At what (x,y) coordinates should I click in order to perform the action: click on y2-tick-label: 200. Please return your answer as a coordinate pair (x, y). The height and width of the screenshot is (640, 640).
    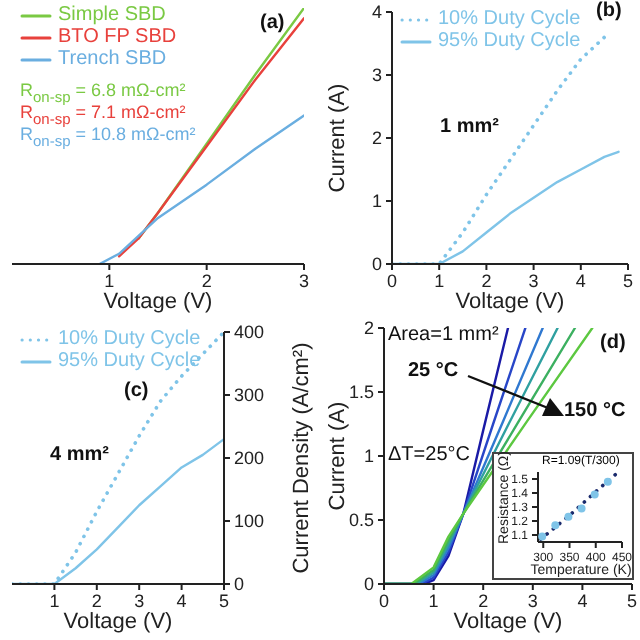
    Looking at the image, I should click on (249, 458).